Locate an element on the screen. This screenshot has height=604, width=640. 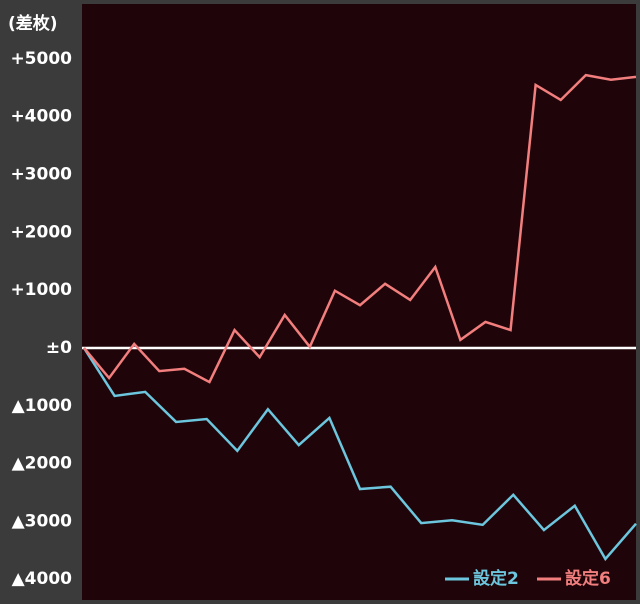
y-tick-label: +2000 is located at coordinates (41, 232).